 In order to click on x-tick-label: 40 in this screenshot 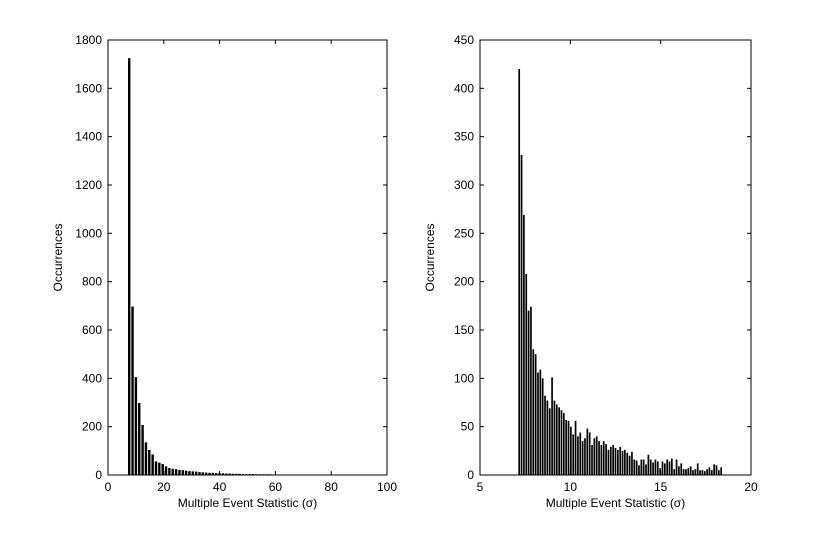, I will do `click(220, 487)`.